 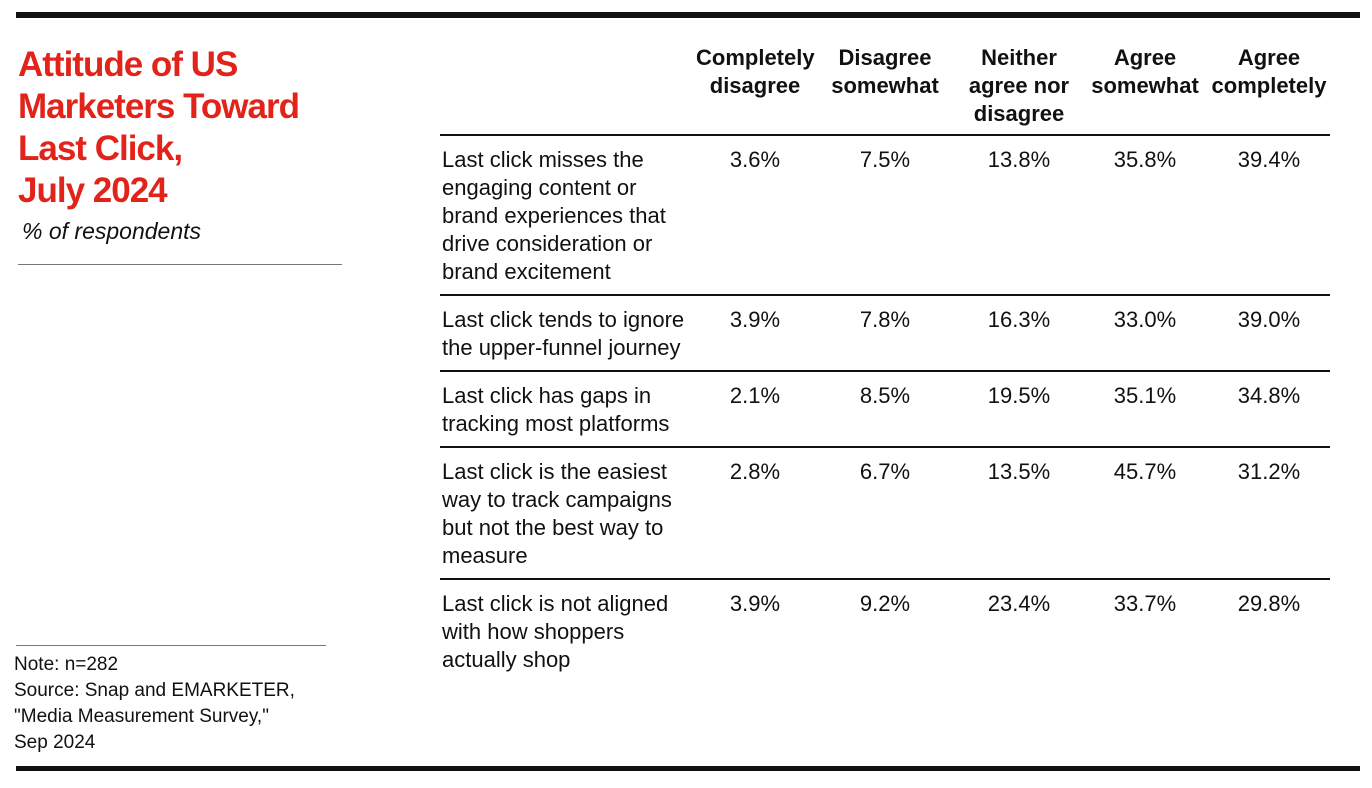 What do you see at coordinates (885, 71) in the screenshot?
I see `column-header: Disagree somewhat` at bounding box center [885, 71].